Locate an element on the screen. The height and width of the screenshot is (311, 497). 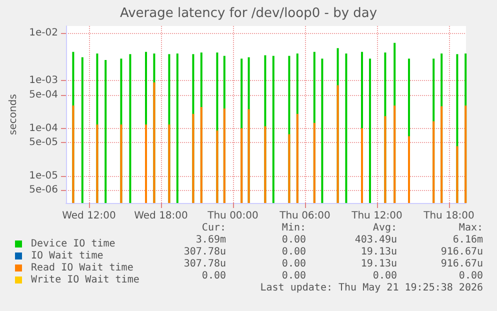
text: Last update: Thu May 21 19:25:38 2026 is located at coordinates (372, 288).